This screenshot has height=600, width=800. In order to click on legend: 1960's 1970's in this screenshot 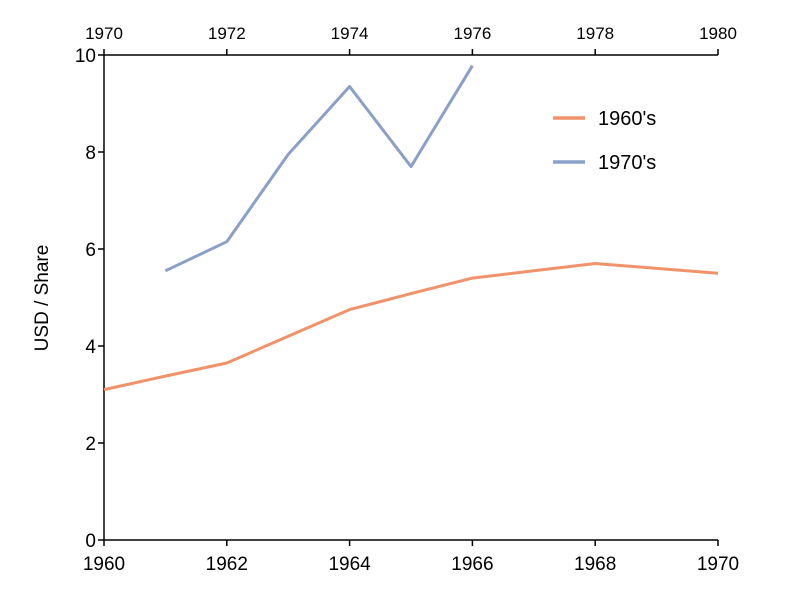, I will do `click(604, 141)`.